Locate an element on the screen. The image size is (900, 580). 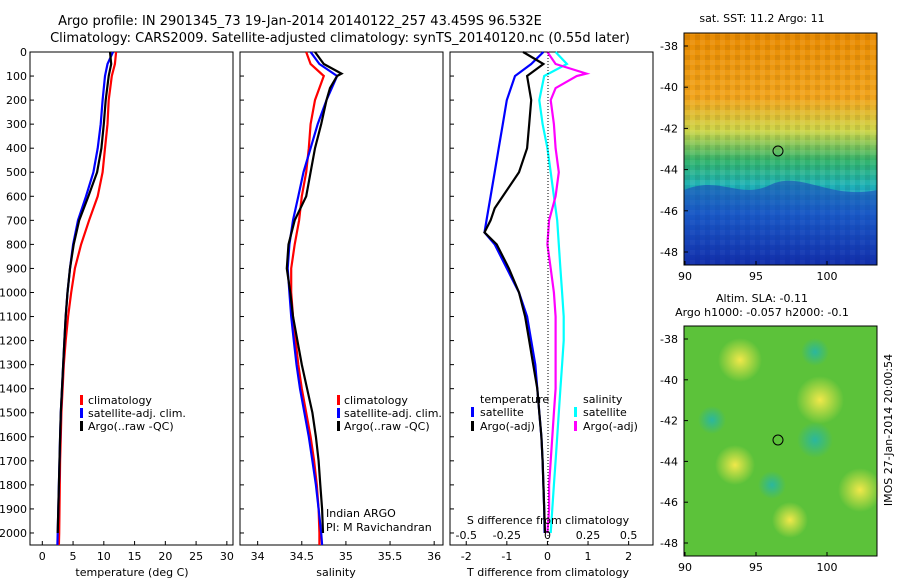
sla-map is located at coordinates (782, 441).